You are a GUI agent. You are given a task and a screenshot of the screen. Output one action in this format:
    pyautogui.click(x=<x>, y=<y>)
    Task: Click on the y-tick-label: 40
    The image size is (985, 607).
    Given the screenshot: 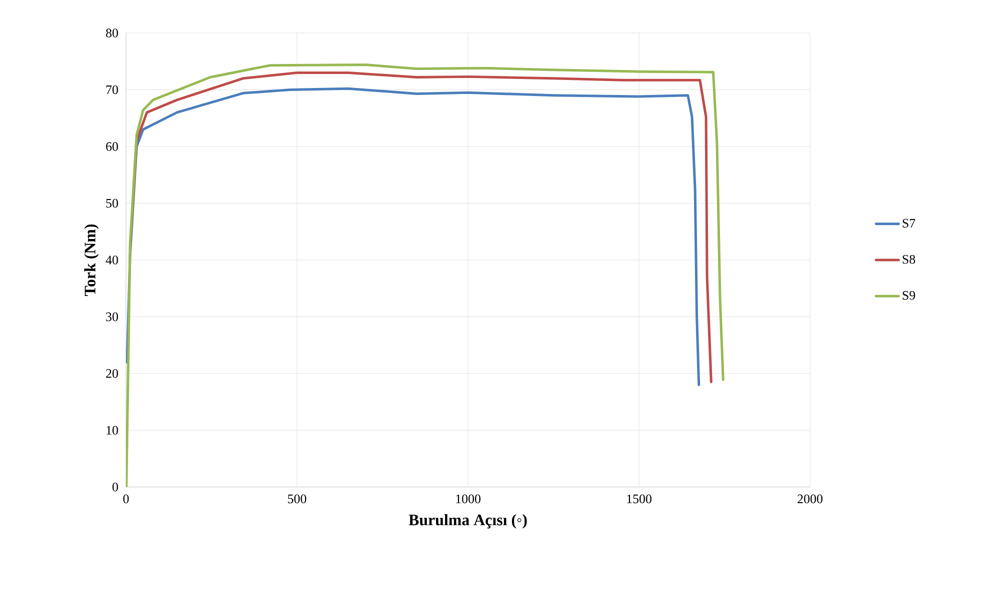 What is the action you would take?
    pyautogui.click(x=112, y=260)
    